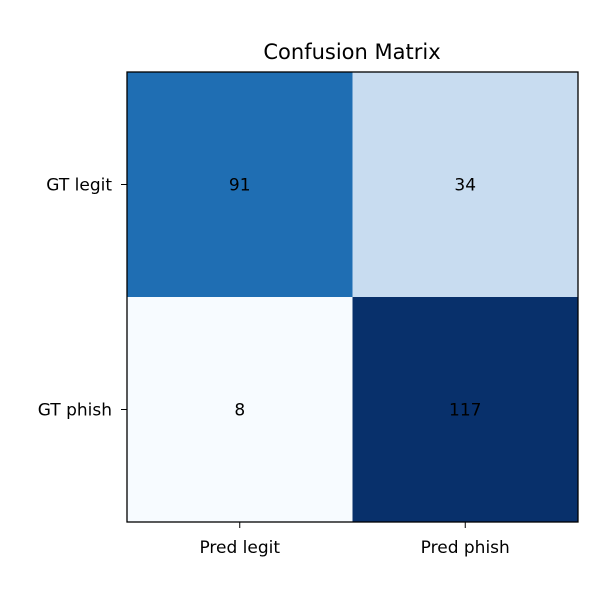 The height and width of the screenshot is (605, 600). I want to click on cell-value-r1-c0: 8, so click(239, 411).